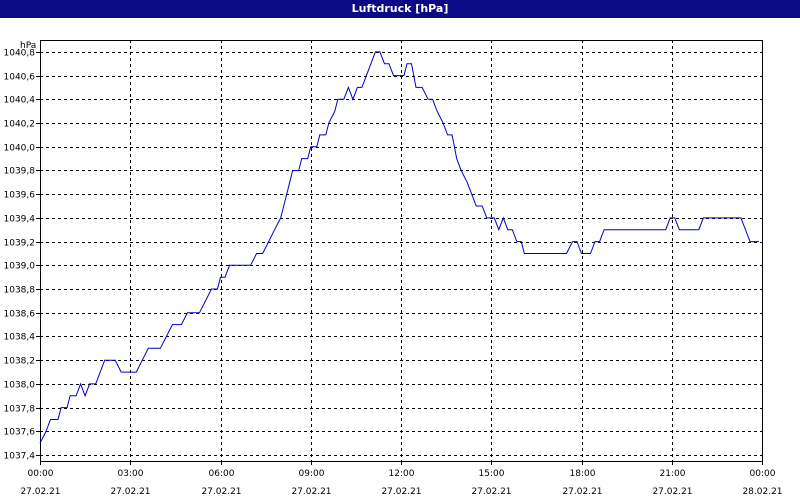  What do you see at coordinates (20, 315) in the screenshot?
I see `y-tick-label: 1038,6` at bounding box center [20, 315].